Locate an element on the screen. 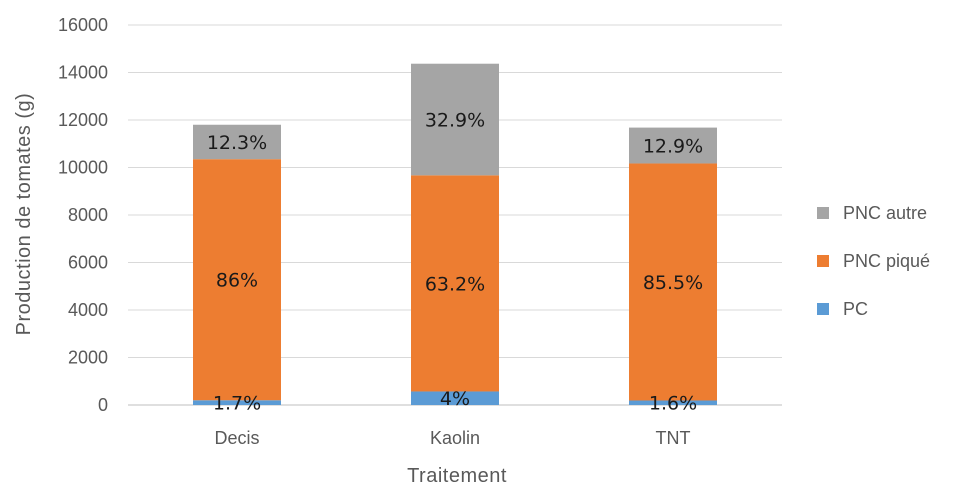 The image size is (955, 488). y-tick-label-8000: 8000 is located at coordinates (88, 215).